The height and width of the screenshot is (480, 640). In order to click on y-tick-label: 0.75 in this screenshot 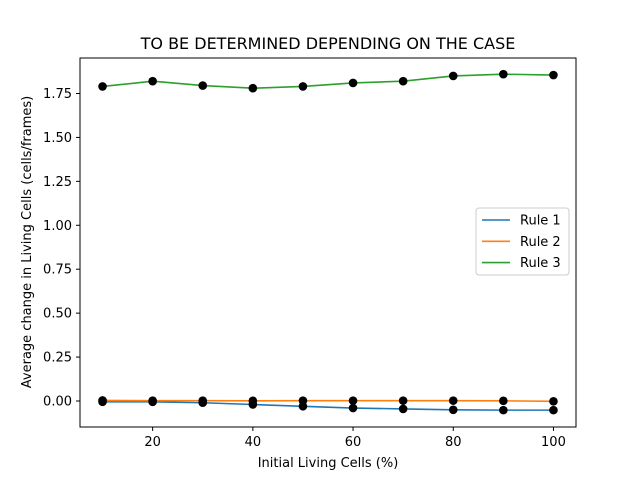, I will do `click(57, 270)`.